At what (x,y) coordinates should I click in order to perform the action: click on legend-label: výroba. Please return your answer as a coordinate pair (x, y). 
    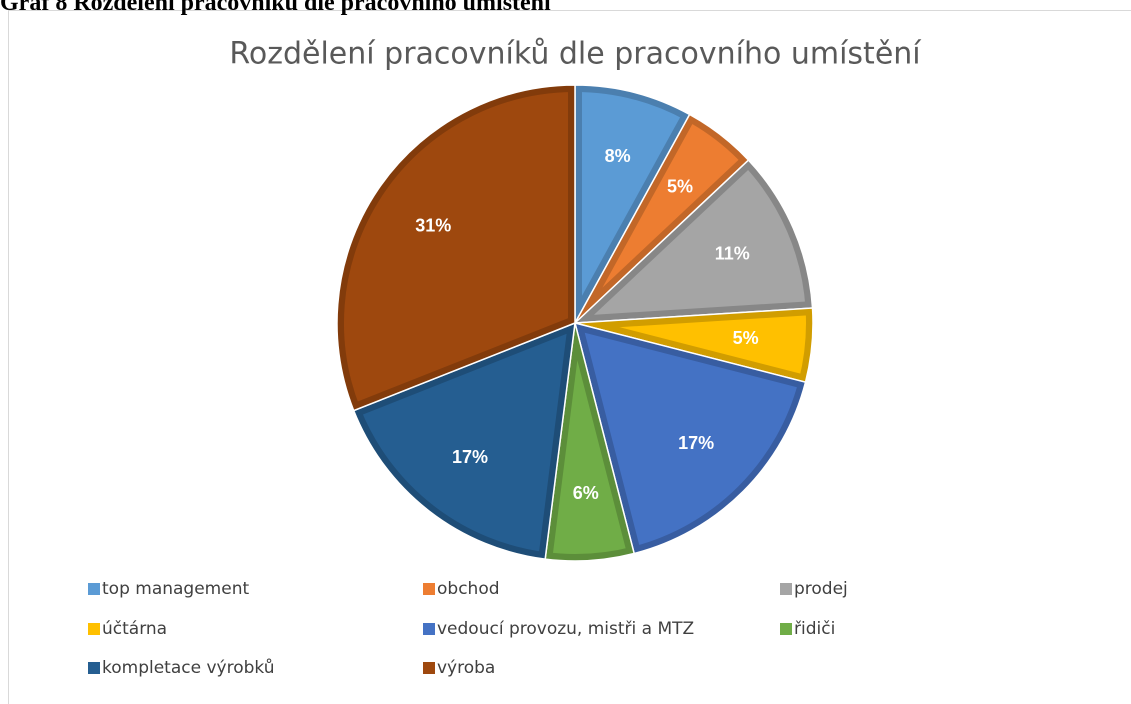
    Looking at the image, I should click on (466, 668).